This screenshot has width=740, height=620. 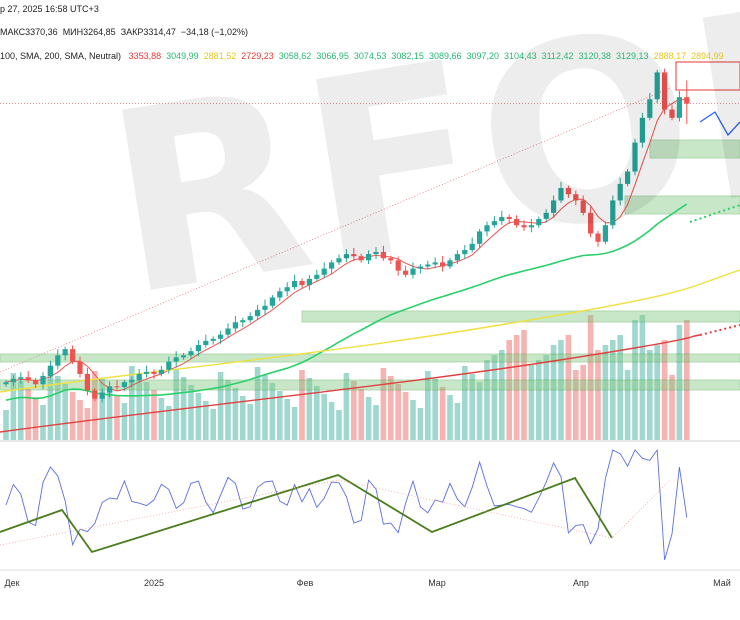 What do you see at coordinates (49, 9) in the screenshot?
I see `header-datetime: р 27, 2025 16:58 UTC+3` at bounding box center [49, 9].